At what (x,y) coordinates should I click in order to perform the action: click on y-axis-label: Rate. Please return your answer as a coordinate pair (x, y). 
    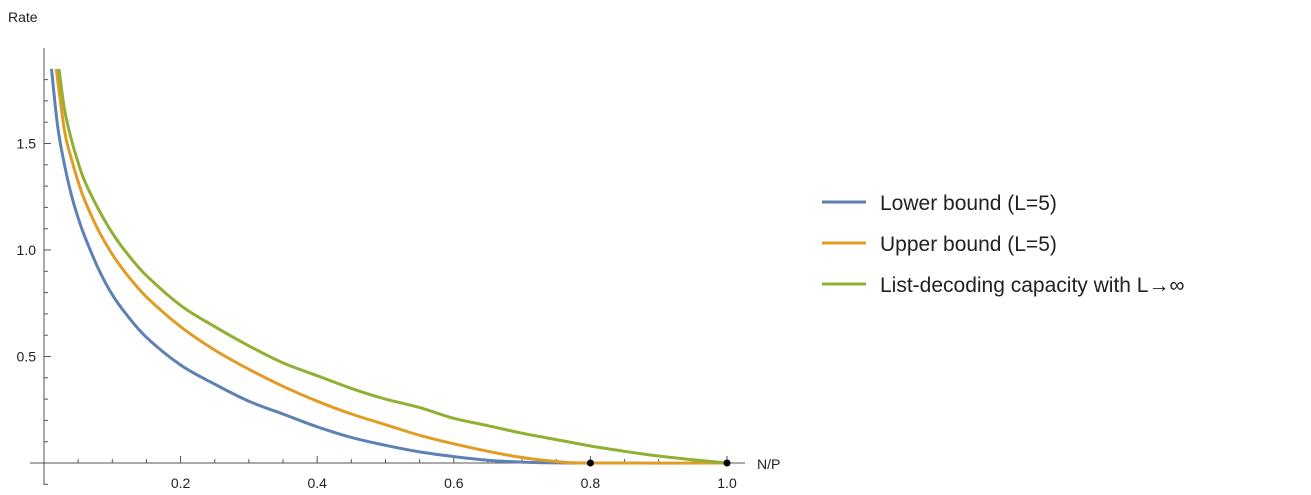
    Looking at the image, I should click on (23, 17).